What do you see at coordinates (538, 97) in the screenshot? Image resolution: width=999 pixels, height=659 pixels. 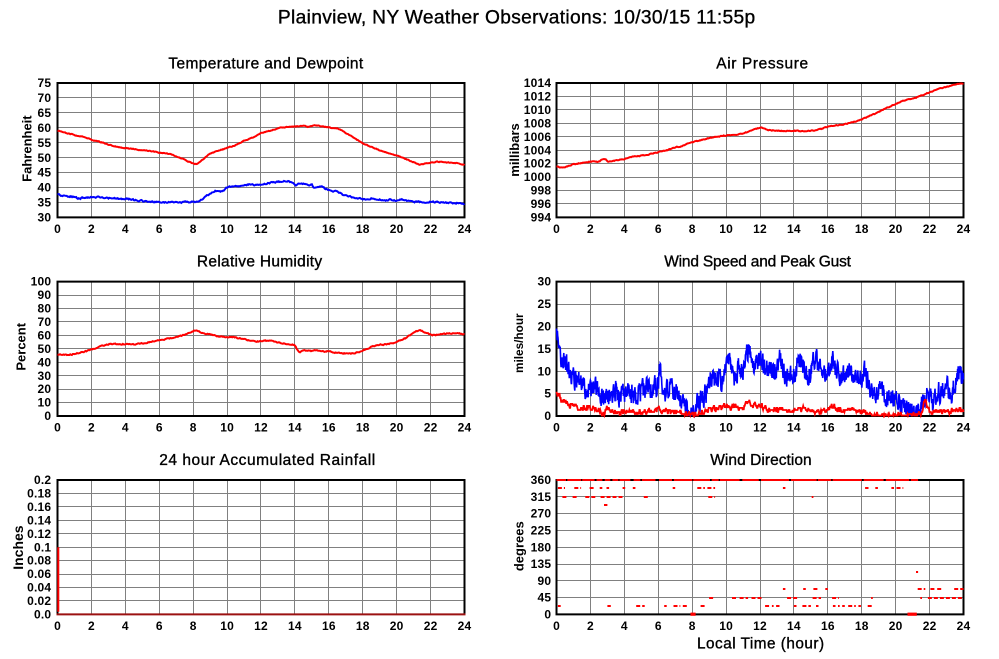 I see `svg-text: 1012` at bounding box center [538, 97].